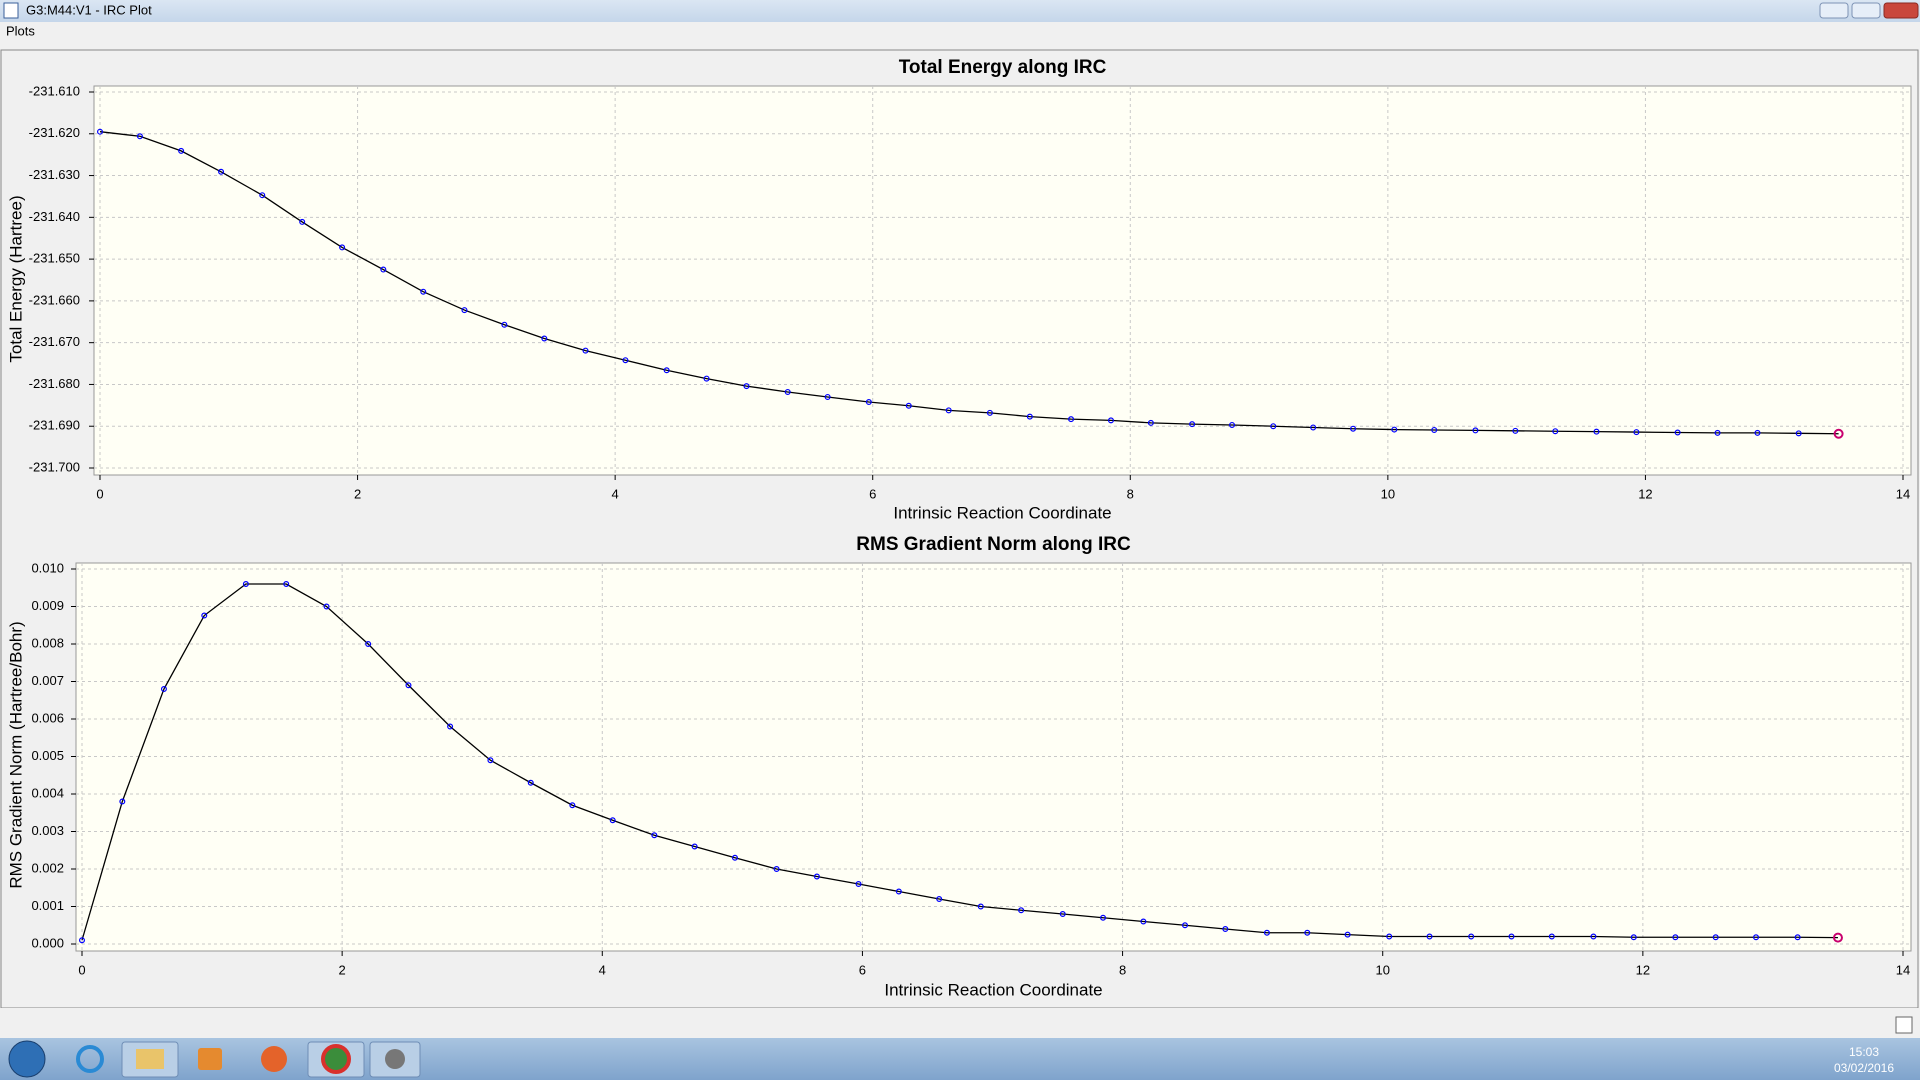 This screenshot has width=1920, height=1080. What do you see at coordinates (99, 493) in the screenshot?
I see `x-tick-label: 0` at bounding box center [99, 493].